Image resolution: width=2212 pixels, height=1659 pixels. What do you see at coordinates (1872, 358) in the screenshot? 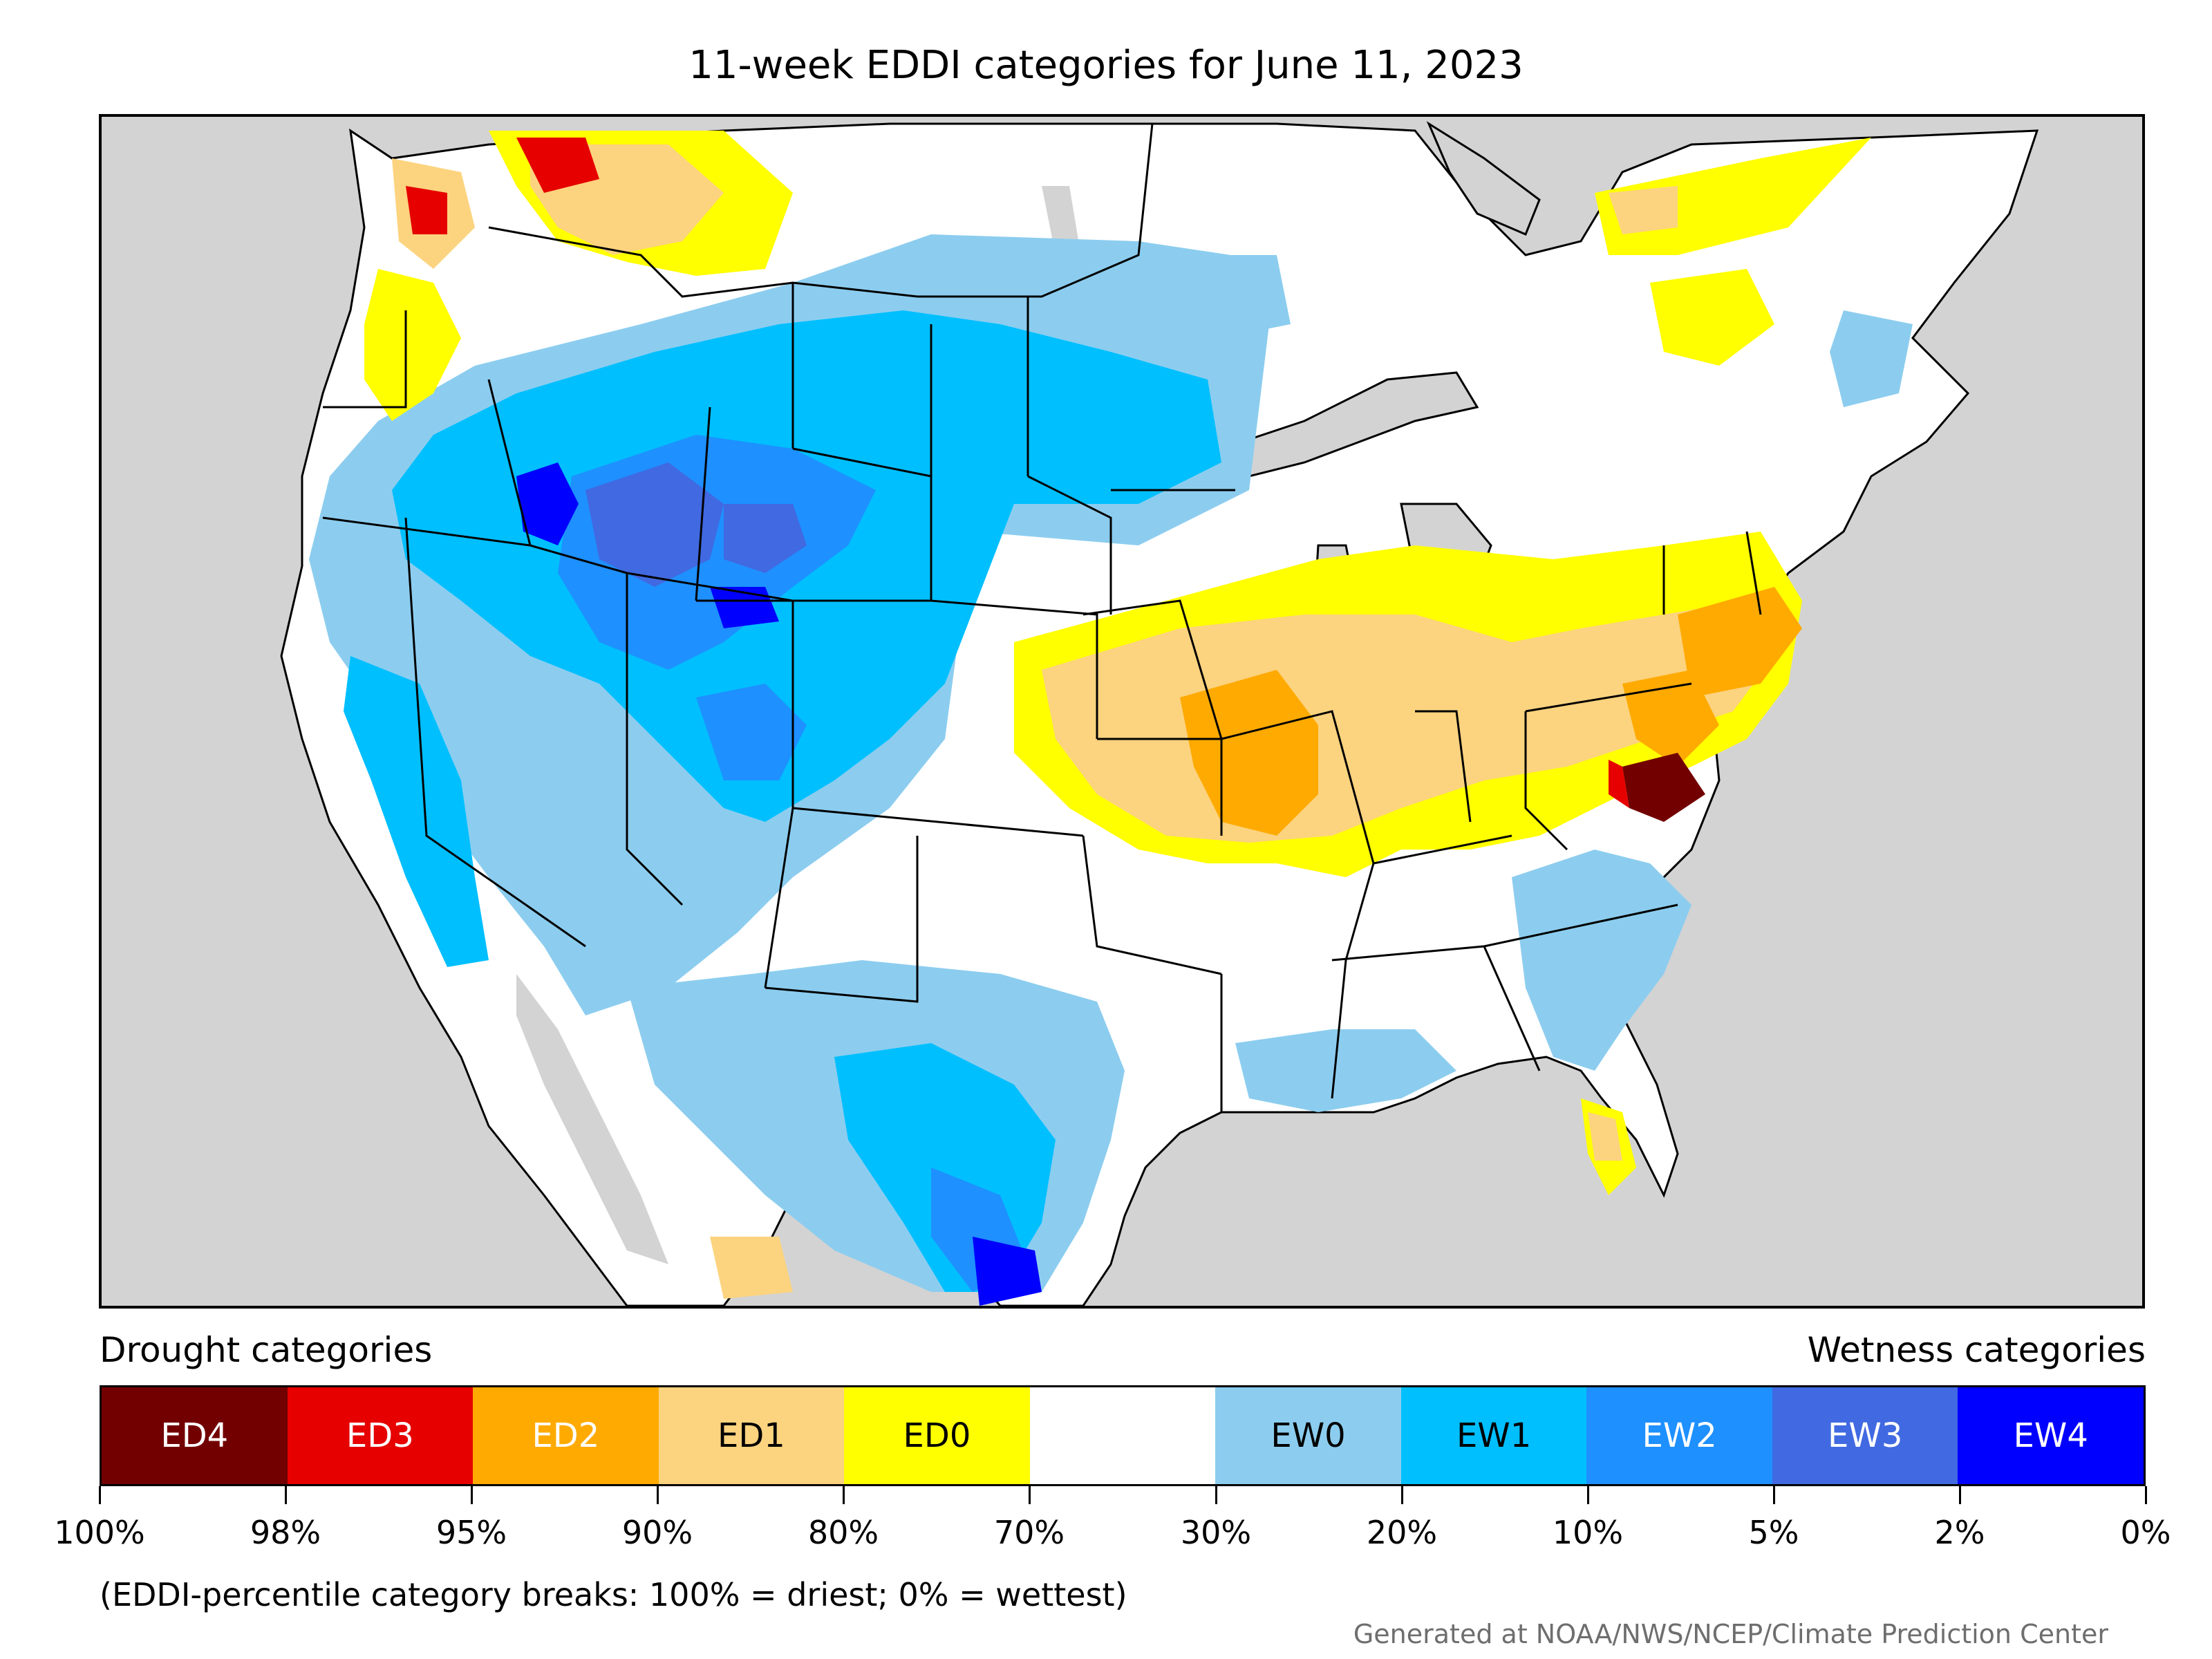
I see `ew0-quebec` at bounding box center [1872, 358].